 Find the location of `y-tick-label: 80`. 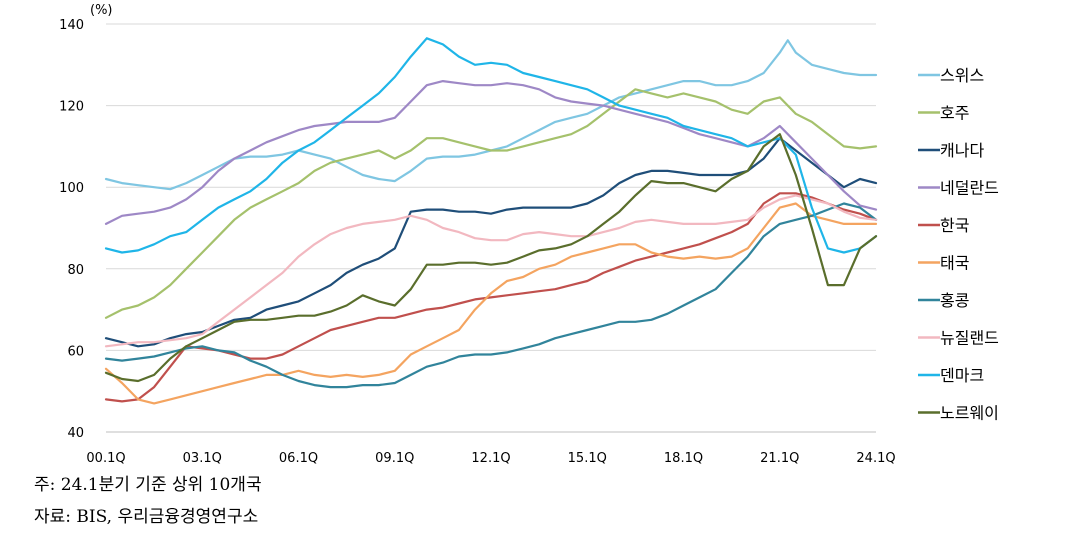

y-tick-label: 80 is located at coordinates (75, 270).